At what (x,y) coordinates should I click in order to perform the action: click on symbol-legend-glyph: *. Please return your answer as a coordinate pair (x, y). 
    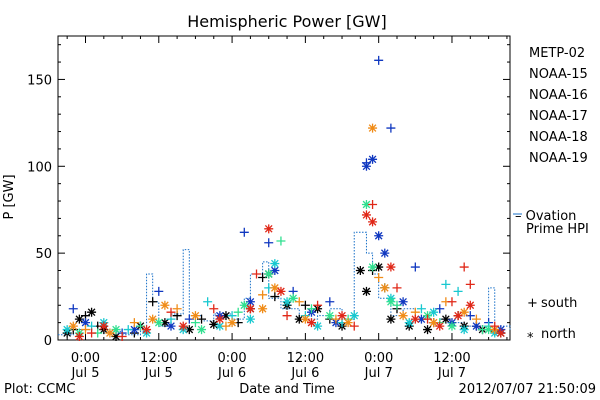
    Looking at the image, I should click on (530, 338).